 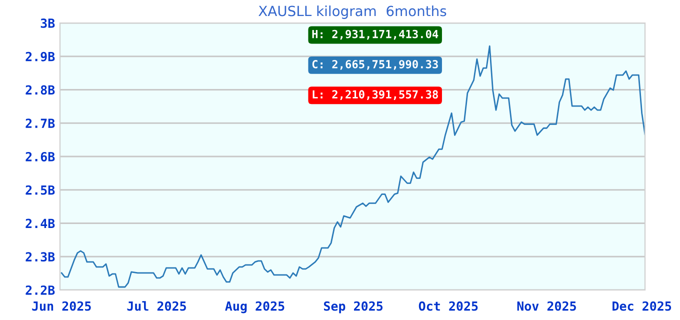 I want to click on chart-title: XAUSLL kilogram 6months, so click(x=352, y=12).